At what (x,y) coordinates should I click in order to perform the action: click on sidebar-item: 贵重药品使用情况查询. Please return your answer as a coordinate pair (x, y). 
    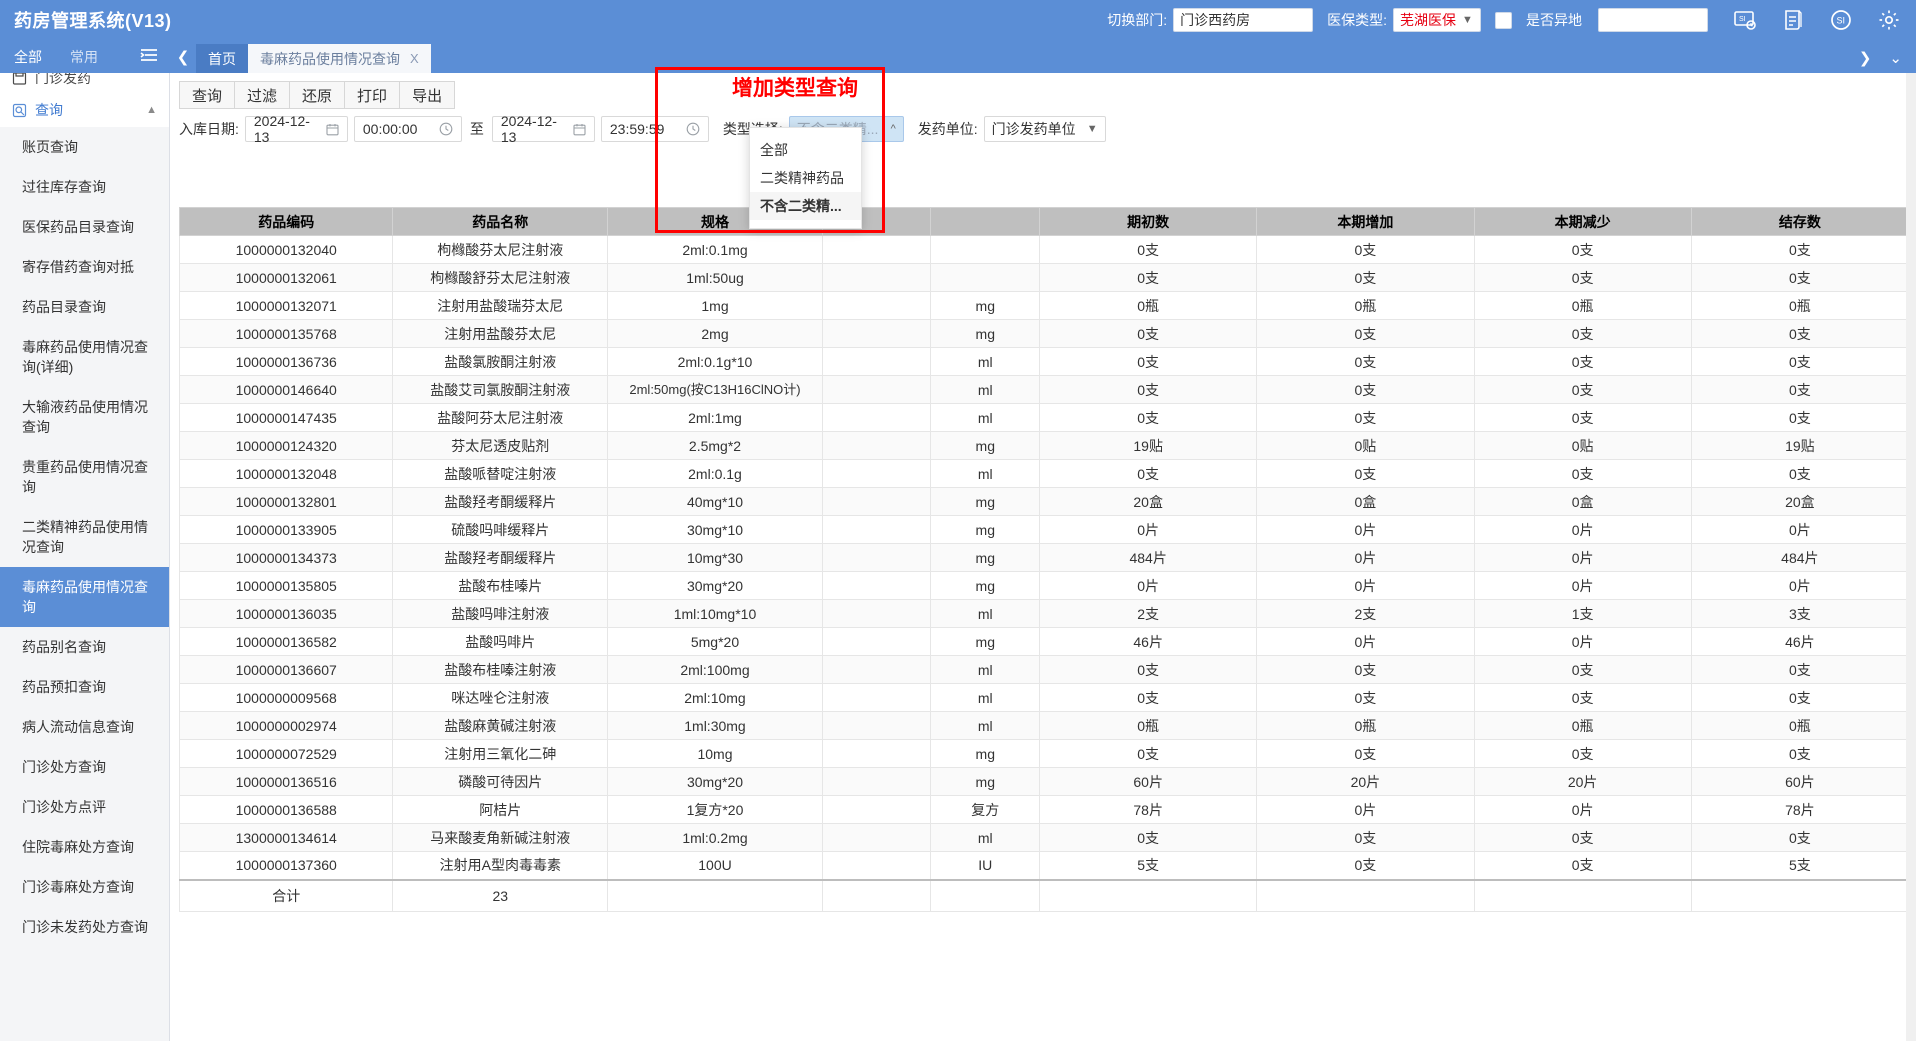
    Looking at the image, I should click on (84, 477).